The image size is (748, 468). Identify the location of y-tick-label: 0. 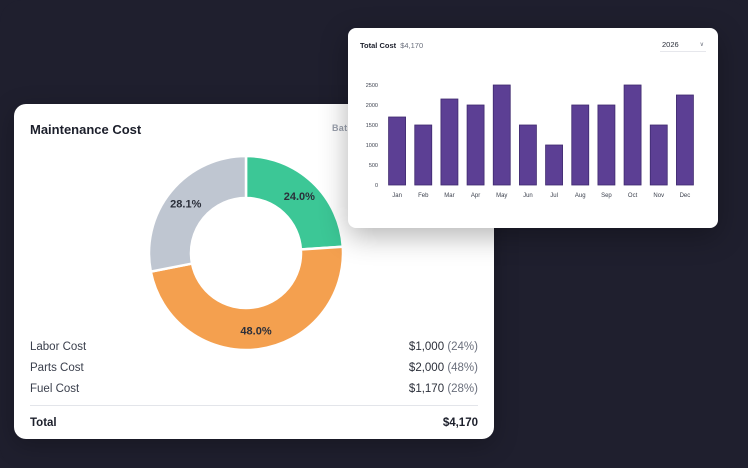
(376, 186).